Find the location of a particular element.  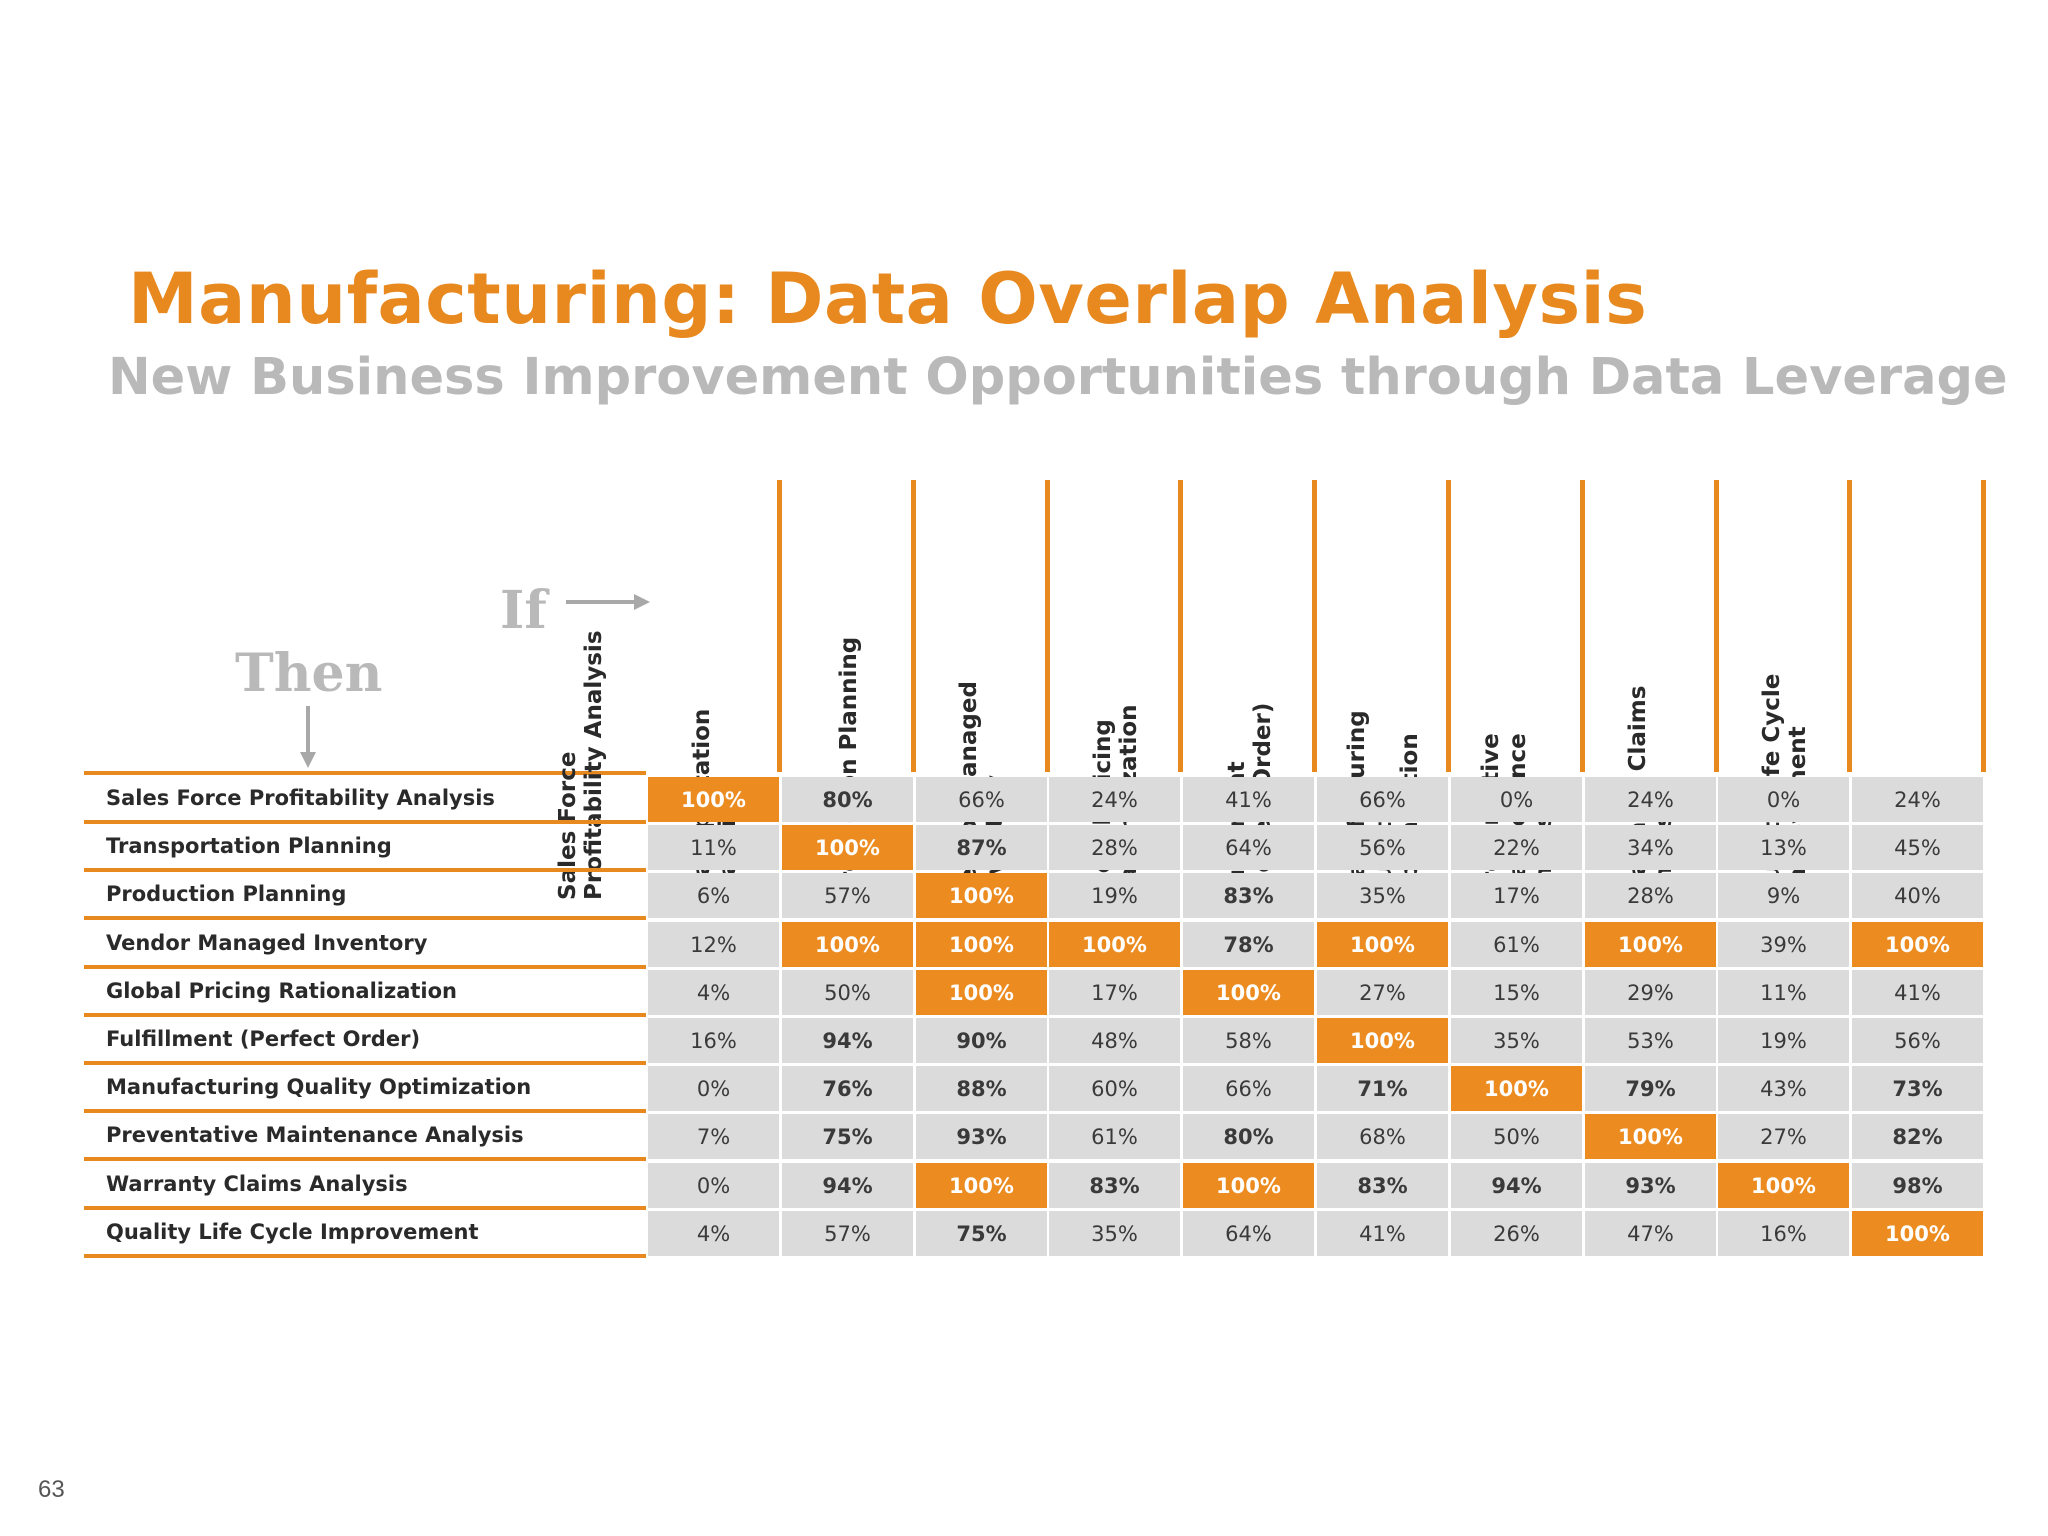

matrix-cell: 34% is located at coordinates (1650, 847).